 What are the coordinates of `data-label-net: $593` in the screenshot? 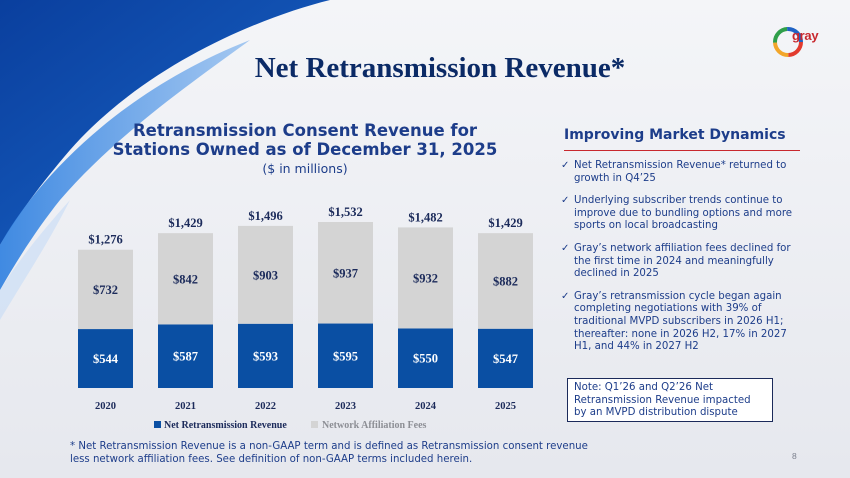 It's located at (265, 356).